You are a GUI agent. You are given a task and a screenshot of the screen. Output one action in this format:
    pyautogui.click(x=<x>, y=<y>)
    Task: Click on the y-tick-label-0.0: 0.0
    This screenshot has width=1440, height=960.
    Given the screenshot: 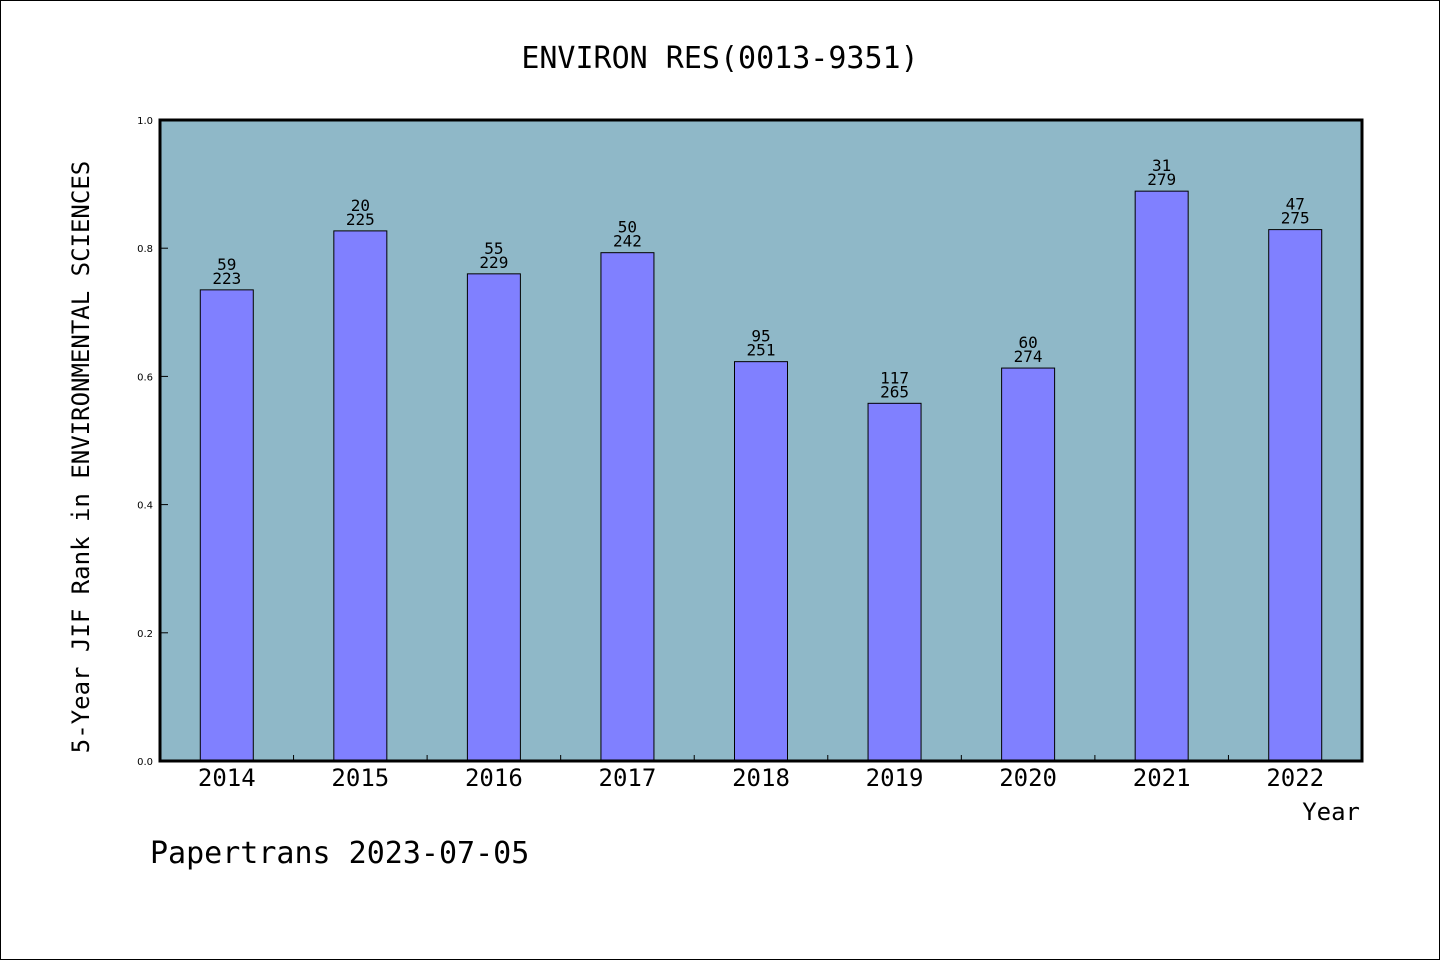 What is the action you would take?
    pyautogui.click(x=145, y=762)
    